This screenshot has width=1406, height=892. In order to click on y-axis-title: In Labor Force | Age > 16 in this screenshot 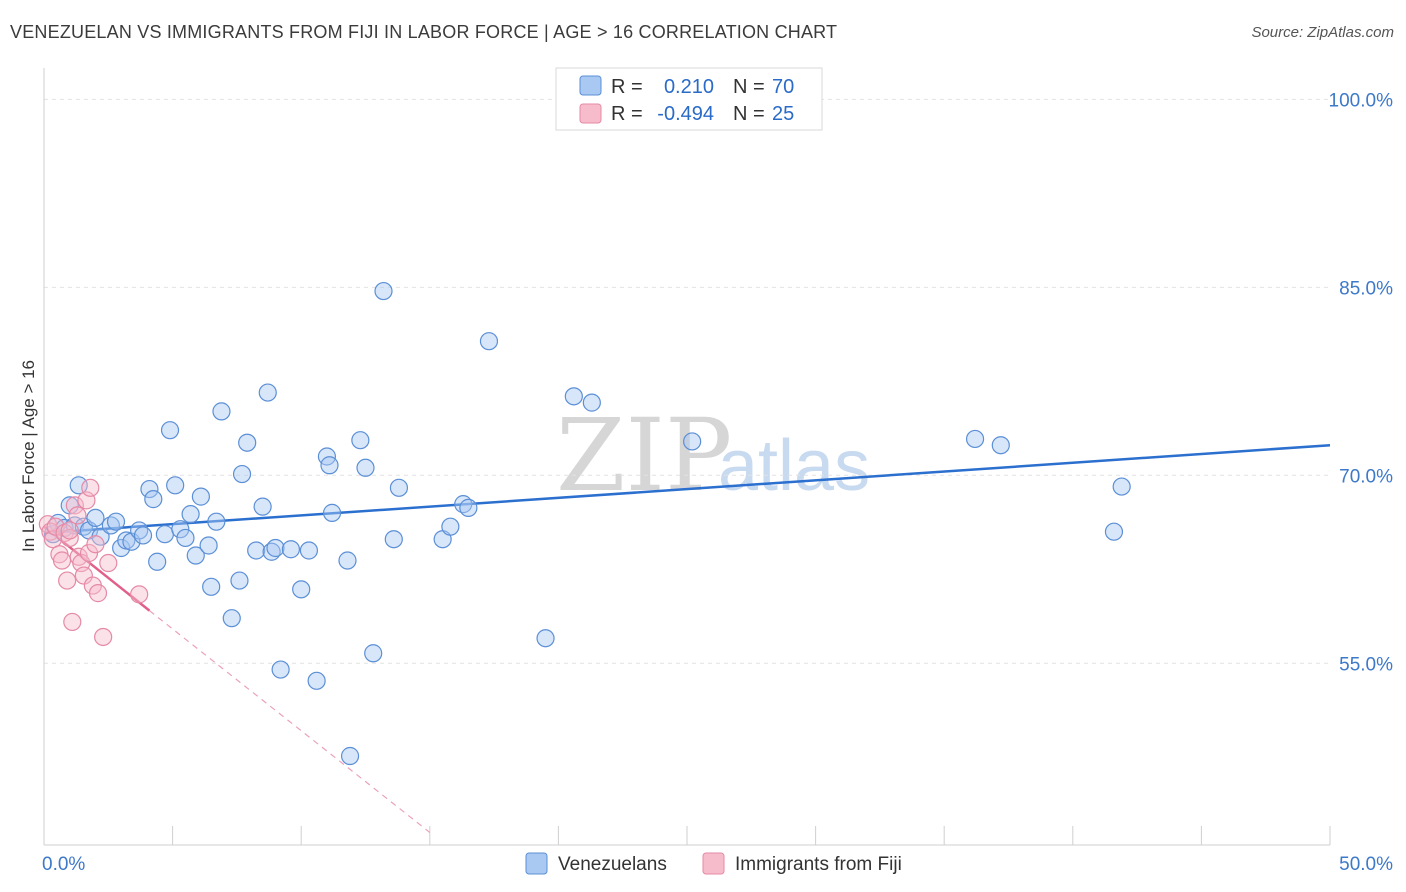, I will do `click(28, 456)`.